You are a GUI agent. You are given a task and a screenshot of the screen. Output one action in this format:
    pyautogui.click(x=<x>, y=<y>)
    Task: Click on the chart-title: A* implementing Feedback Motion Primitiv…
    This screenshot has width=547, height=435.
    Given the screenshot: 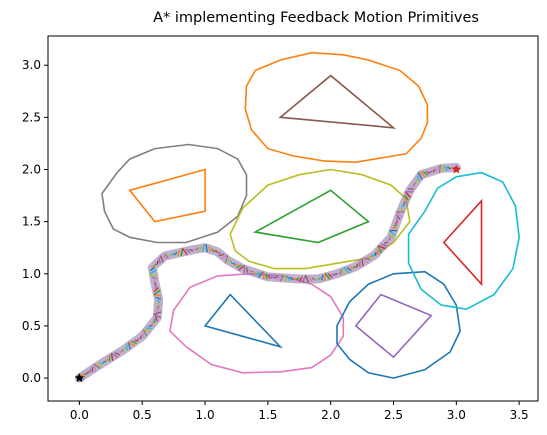 What is the action you would take?
    pyautogui.click(x=316, y=18)
    